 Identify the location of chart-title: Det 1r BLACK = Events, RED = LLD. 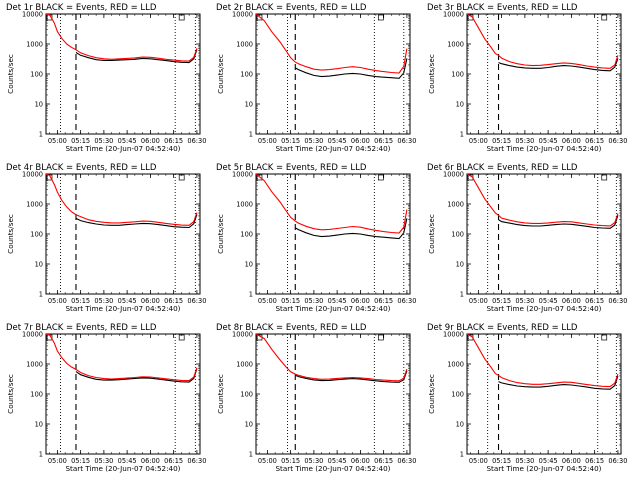
(81, 8).